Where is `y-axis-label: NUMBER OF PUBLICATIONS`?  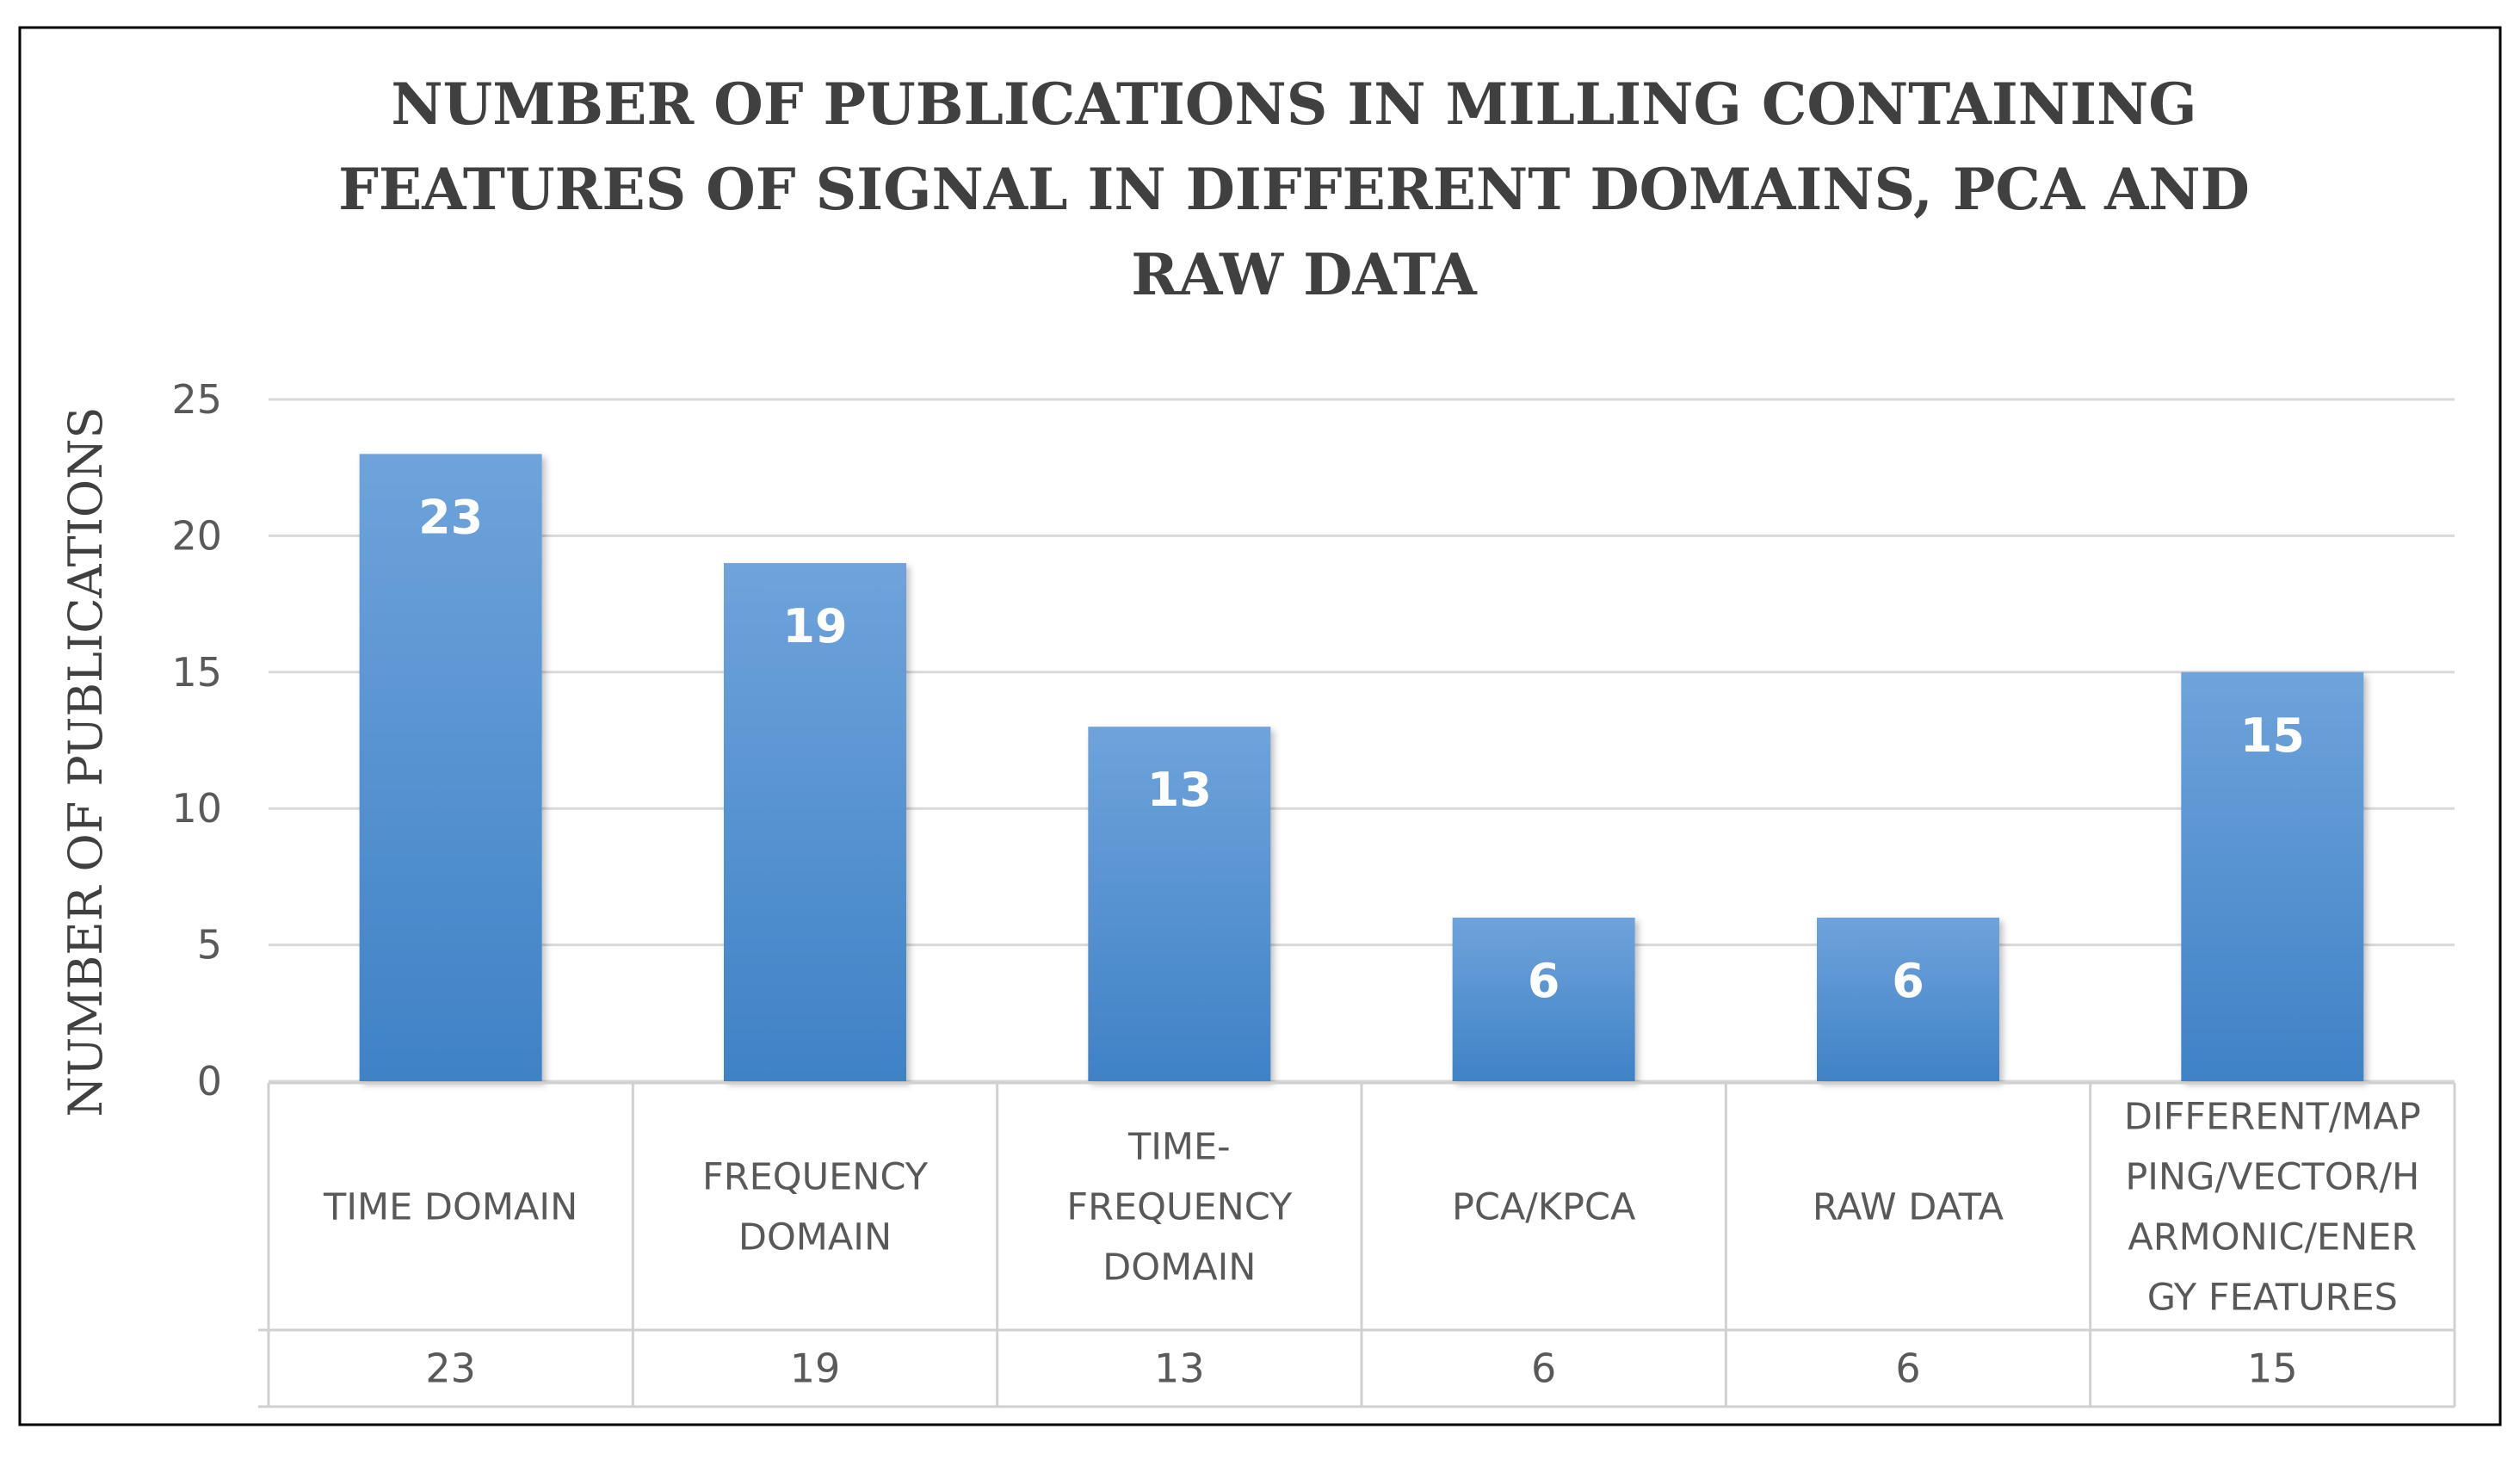
y-axis-label: NUMBER OF PUBLICATIONS is located at coordinates (86, 762).